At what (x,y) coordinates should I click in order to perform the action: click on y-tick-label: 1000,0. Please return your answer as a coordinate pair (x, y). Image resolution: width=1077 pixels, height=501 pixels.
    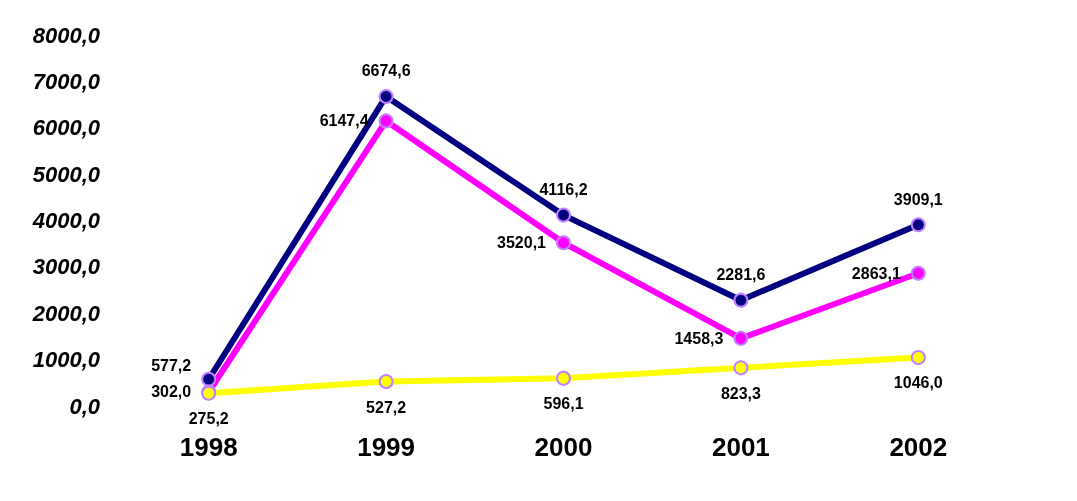
    Looking at the image, I should click on (66, 360).